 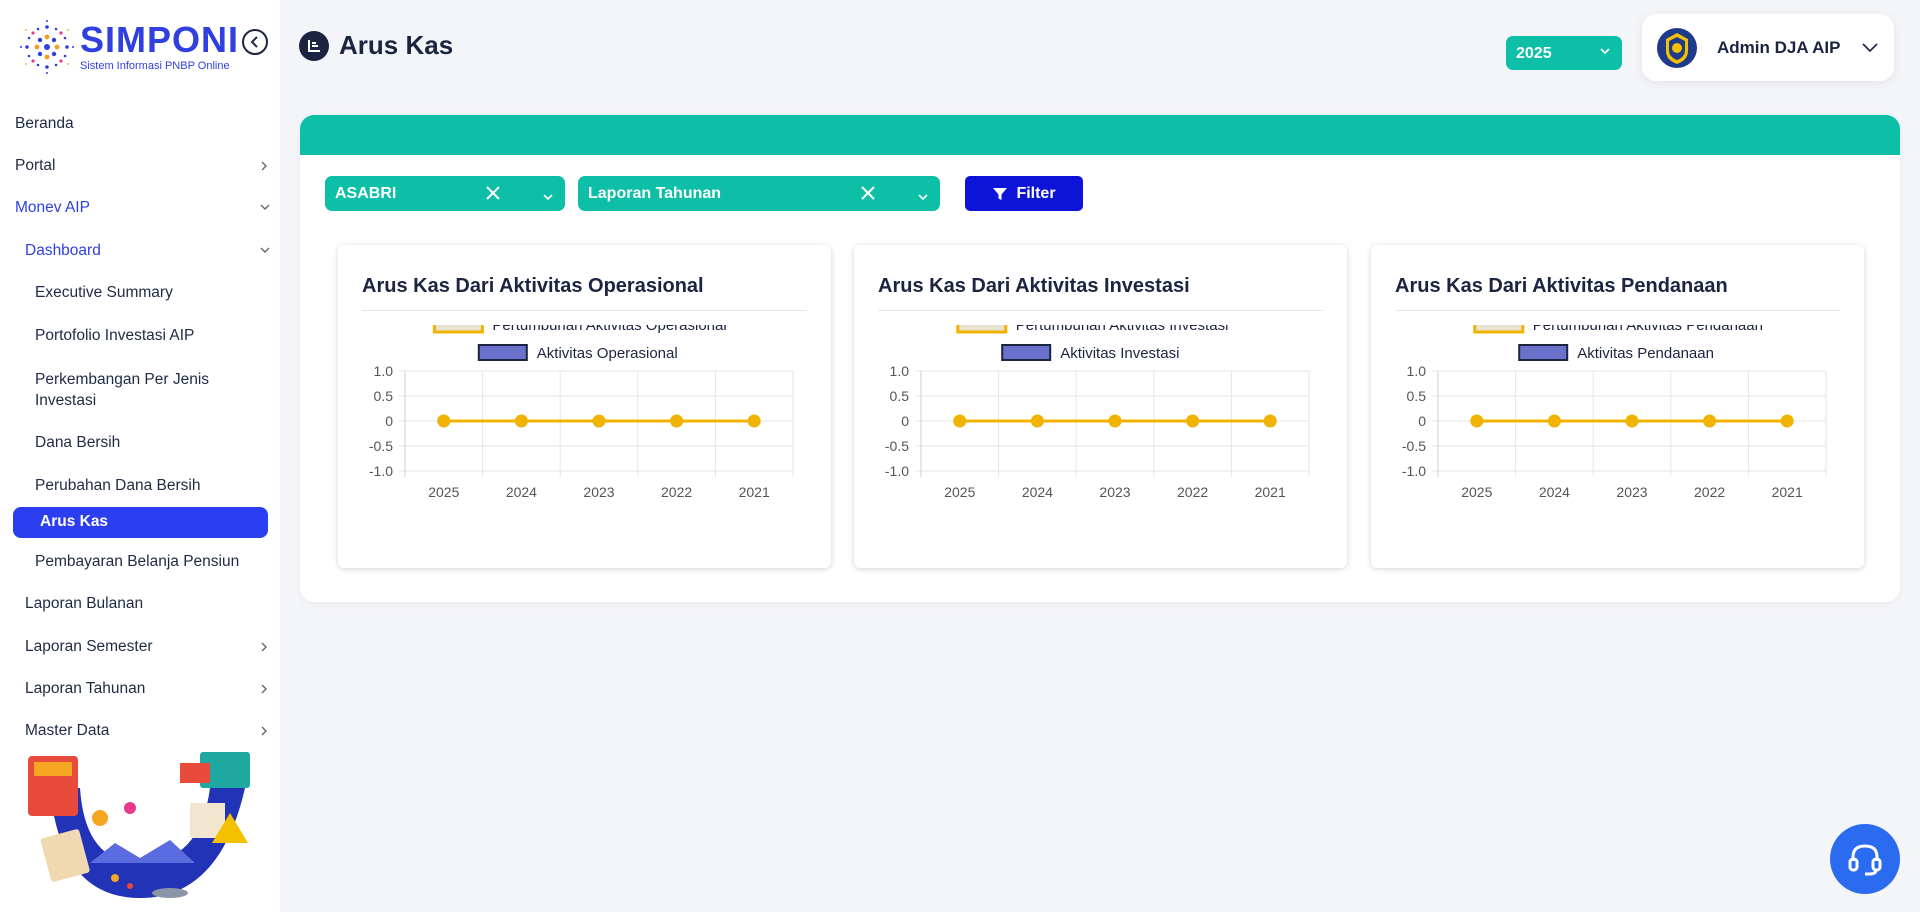 What do you see at coordinates (147, 251) in the screenshot?
I see `sidebar-item-dashboard: Dashboard` at bounding box center [147, 251].